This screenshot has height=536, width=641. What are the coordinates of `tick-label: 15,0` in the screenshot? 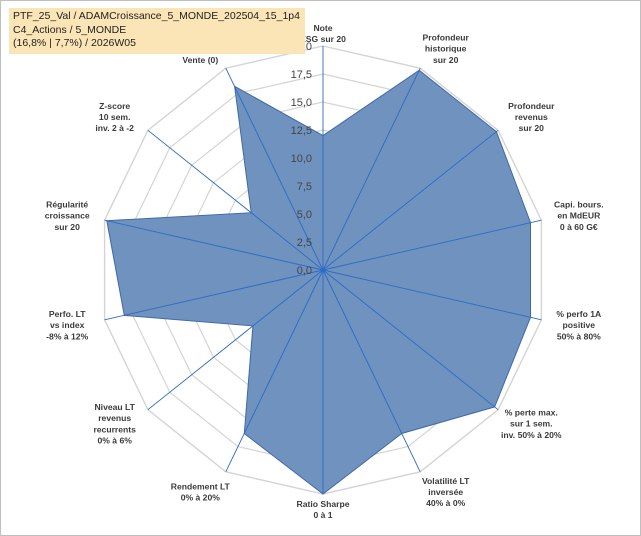 It's located at (301, 103).